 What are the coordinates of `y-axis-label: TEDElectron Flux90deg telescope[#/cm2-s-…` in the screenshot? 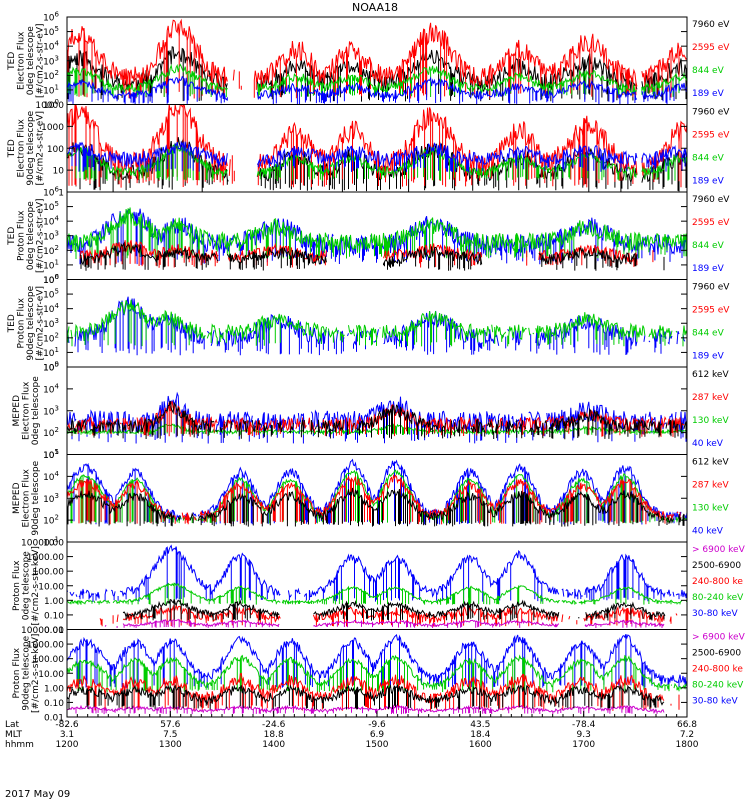 It's located at (26, 147).